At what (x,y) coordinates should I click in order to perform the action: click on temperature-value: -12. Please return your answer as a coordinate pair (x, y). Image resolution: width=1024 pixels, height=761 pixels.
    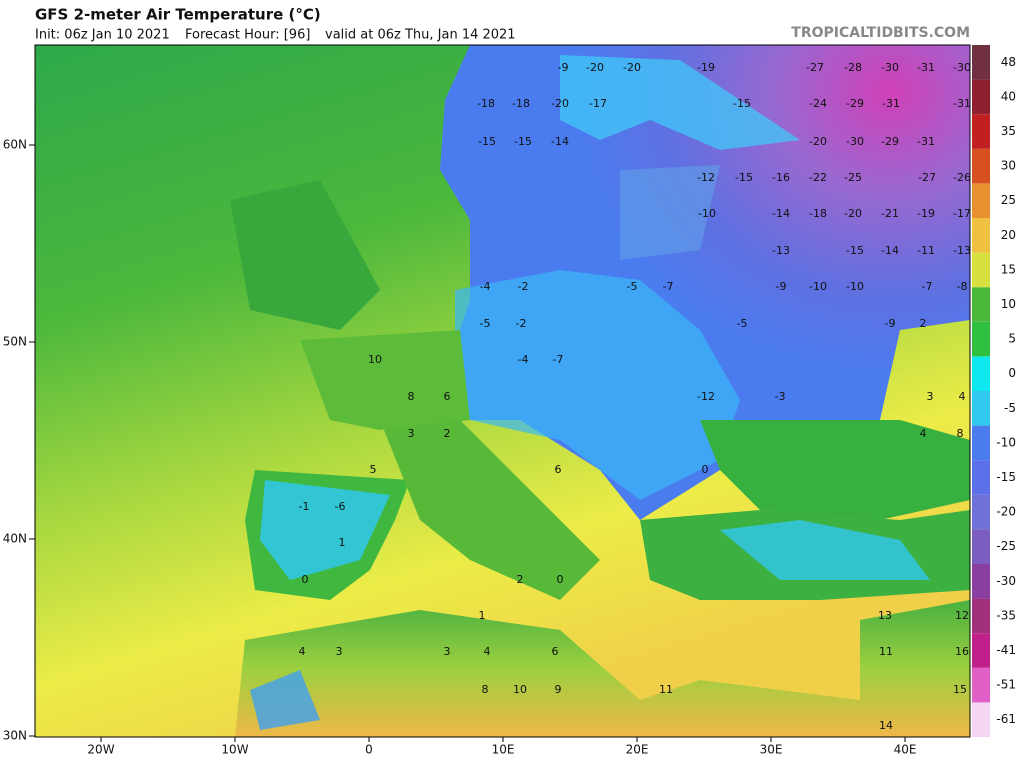
    Looking at the image, I should click on (706, 396).